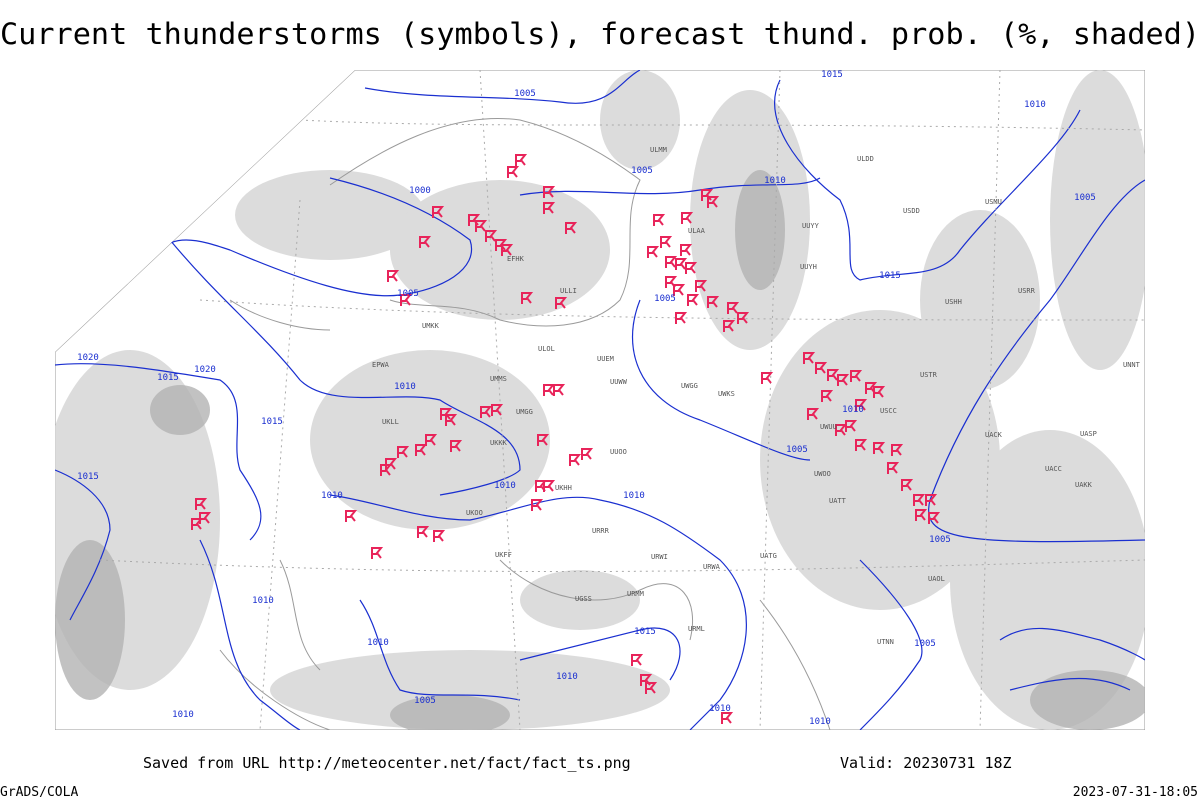 The image size is (1200, 800). What do you see at coordinates (420, 191) in the screenshot?
I see `isobar-label: 1000` at bounding box center [420, 191].